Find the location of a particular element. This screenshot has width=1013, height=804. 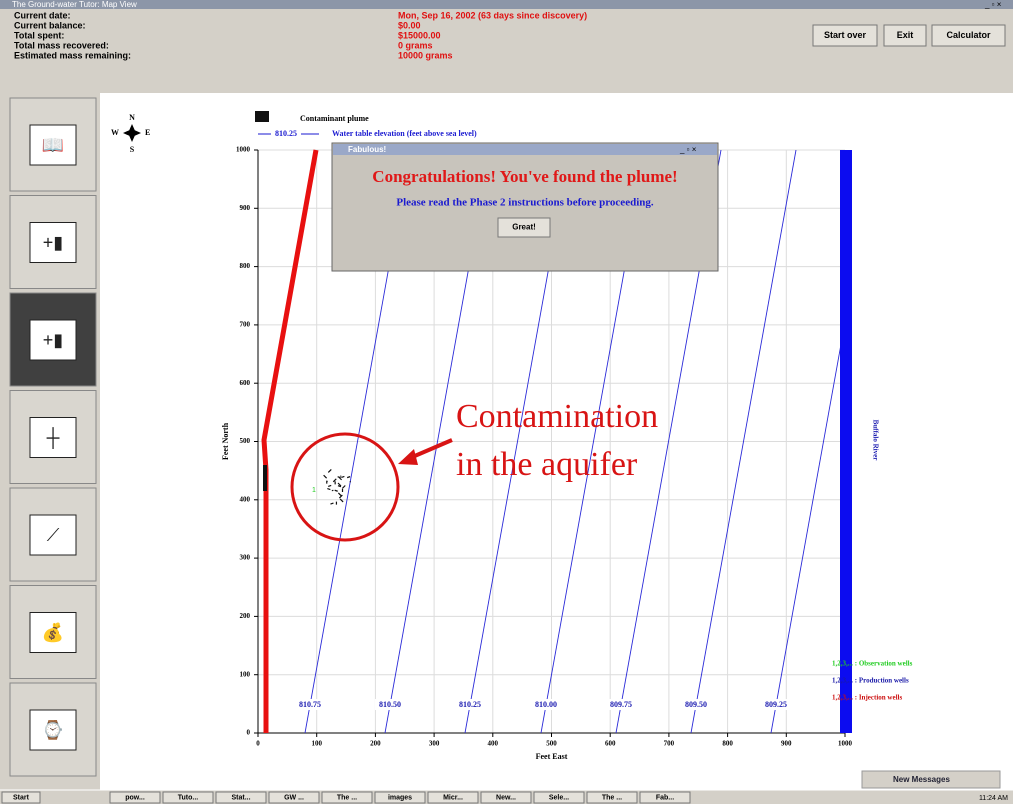

dialog-button is located at coordinates (524, 227).